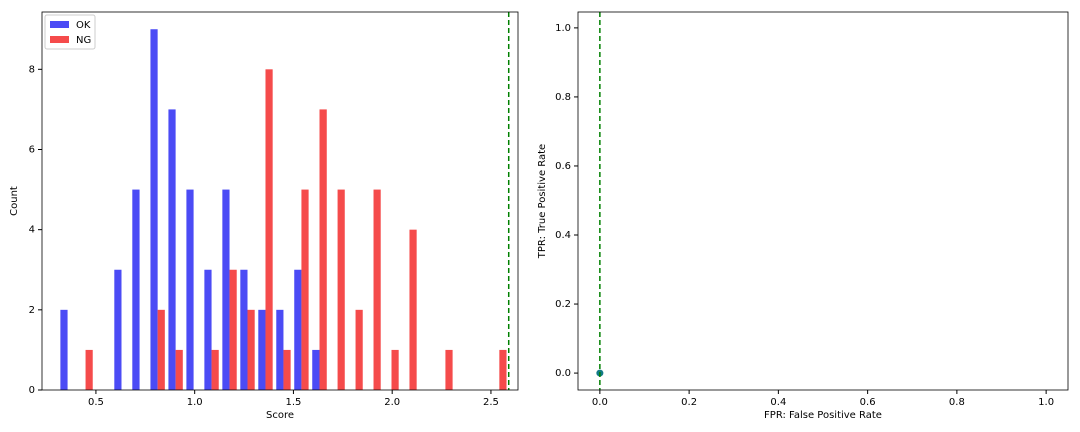 This screenshot has height=432, width=1080. Describe the element at coordinates (563, 28) in the screenshot. I see `y-tick-label: 1.0` at that location.